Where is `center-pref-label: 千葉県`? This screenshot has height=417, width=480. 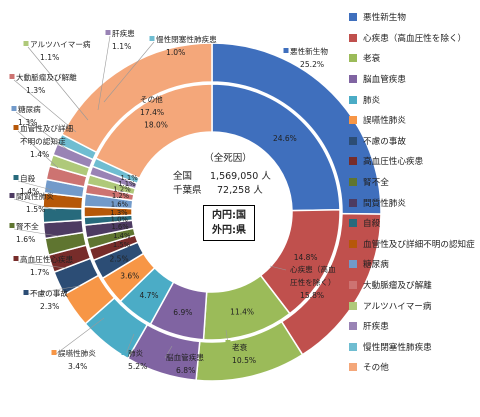
center-pref-label: 千葉県 is located at coordinates (187, 190).